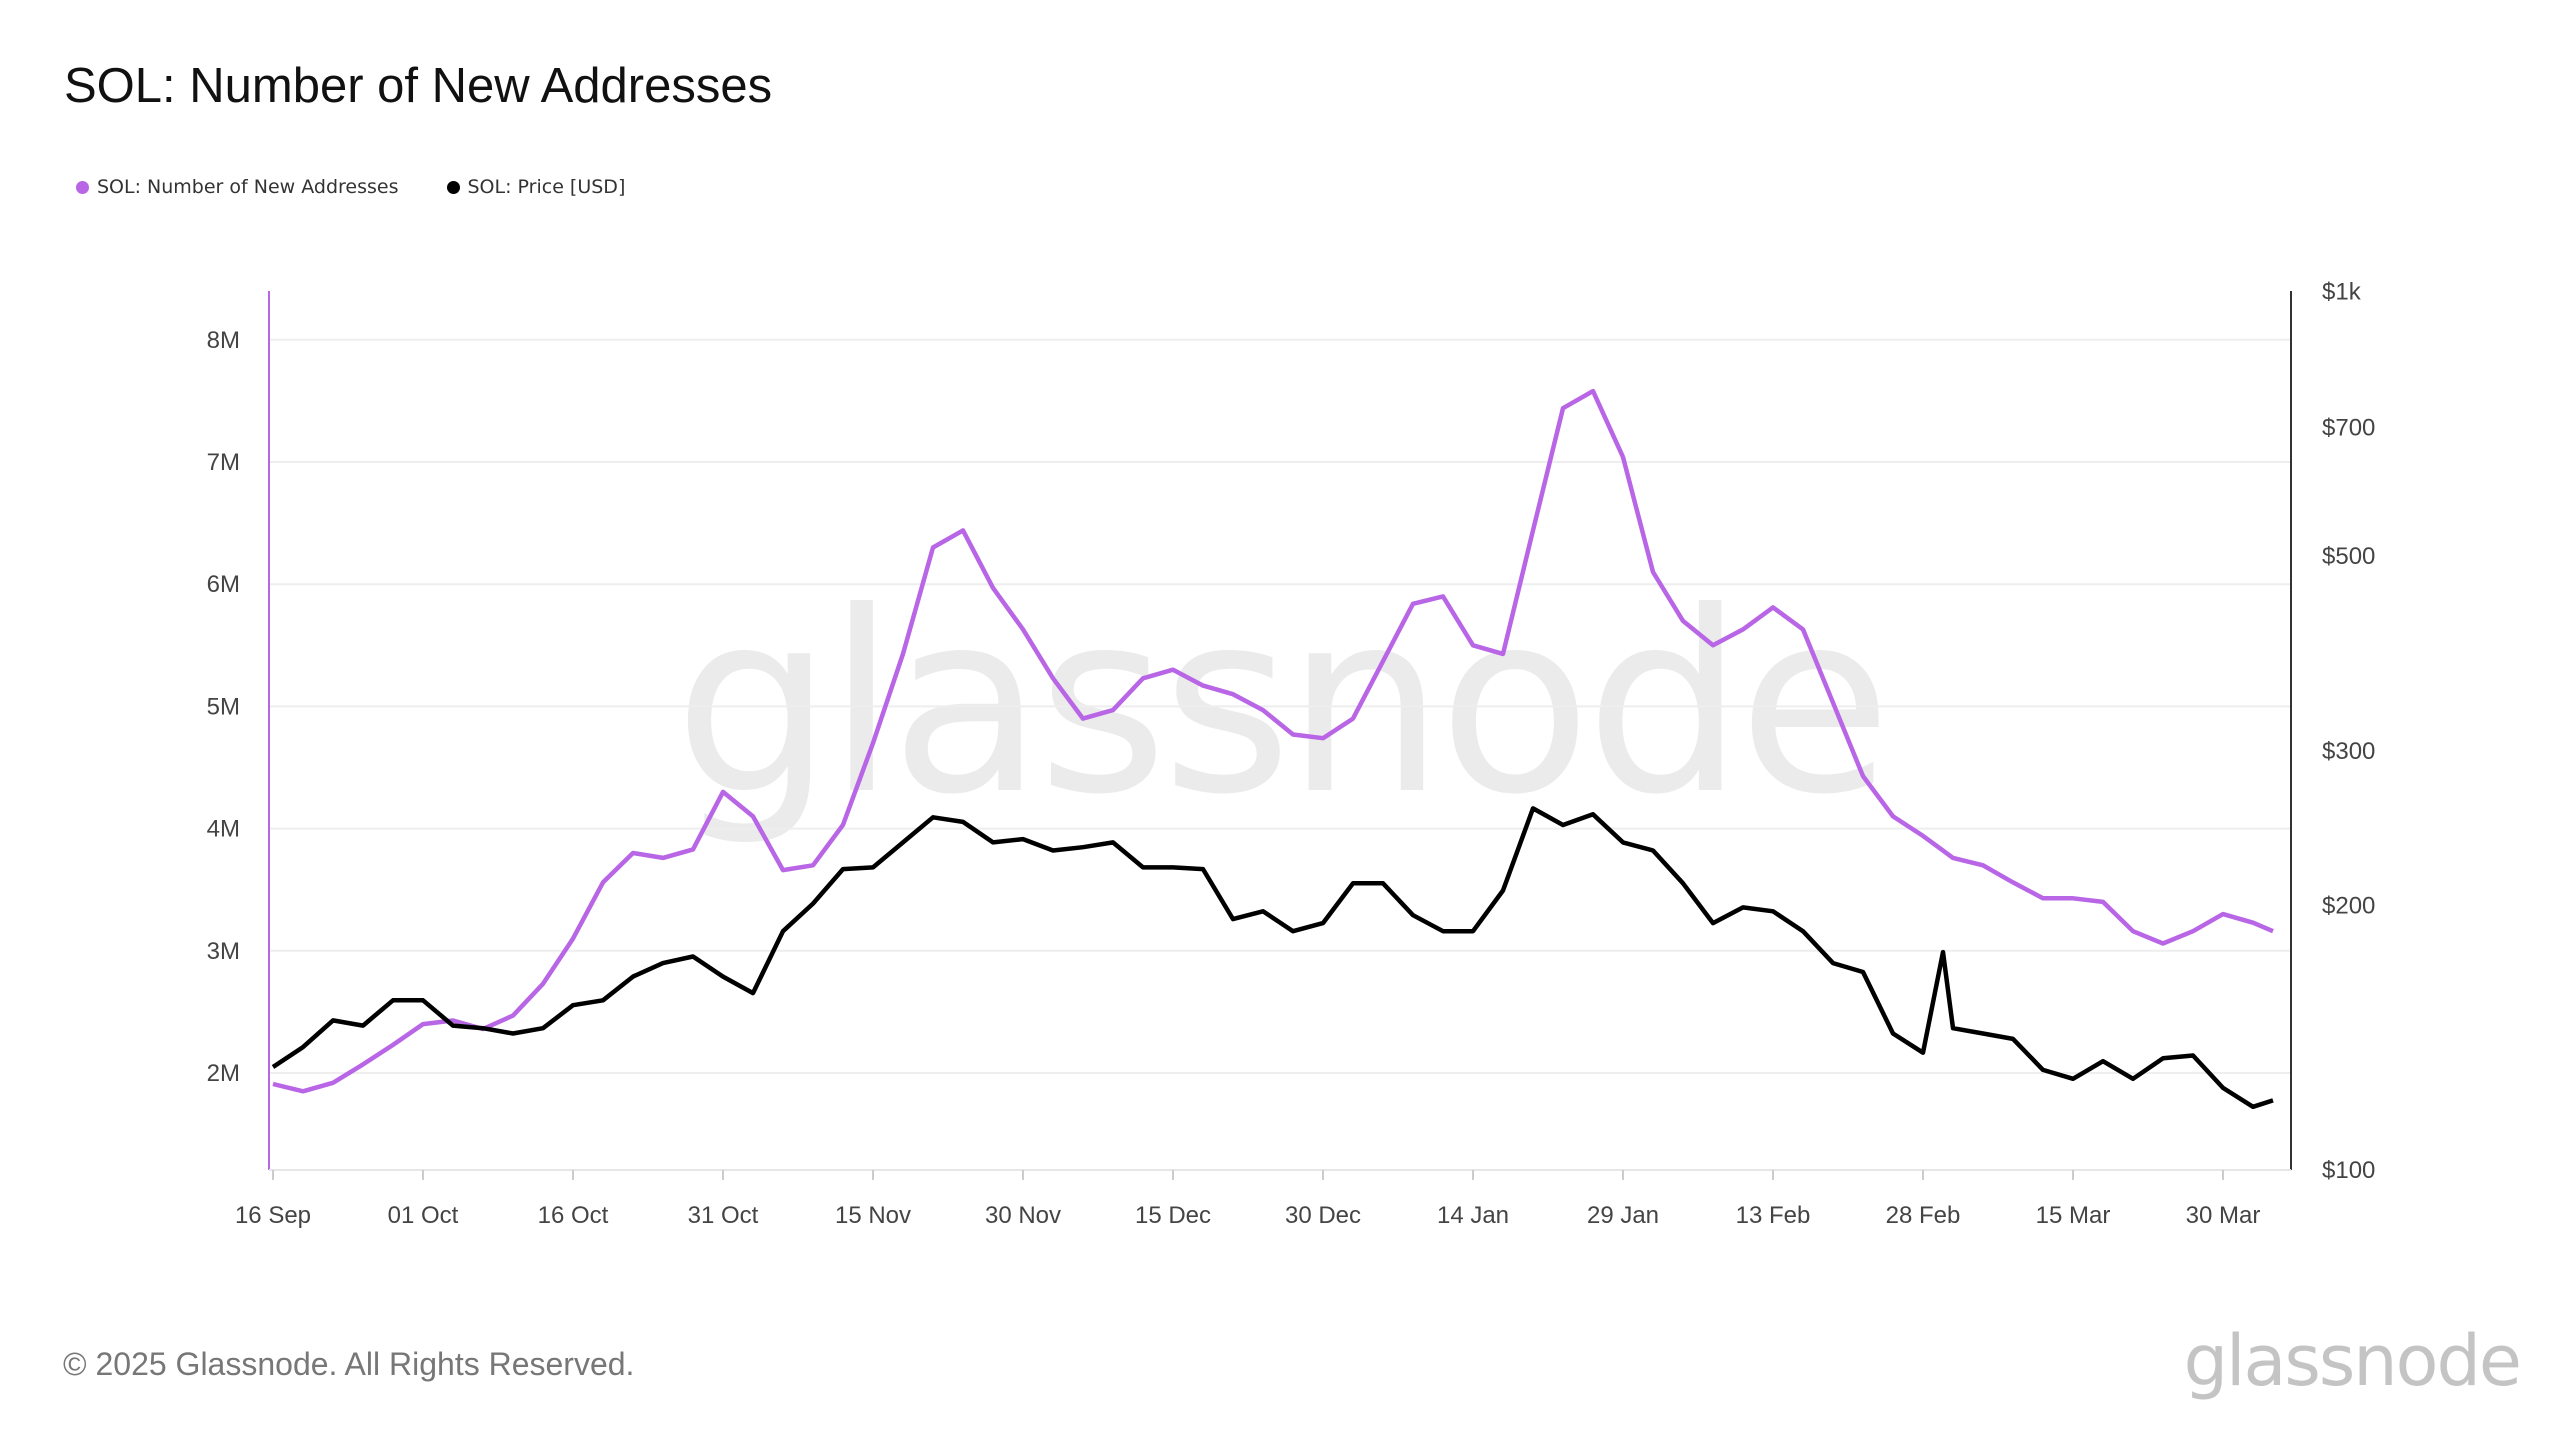 The image size is (2560, 1440). Describe the element at coordinates (248, 187) in the screenshot. I see `legend-label: SOL: Number of New Addresses` at that location.